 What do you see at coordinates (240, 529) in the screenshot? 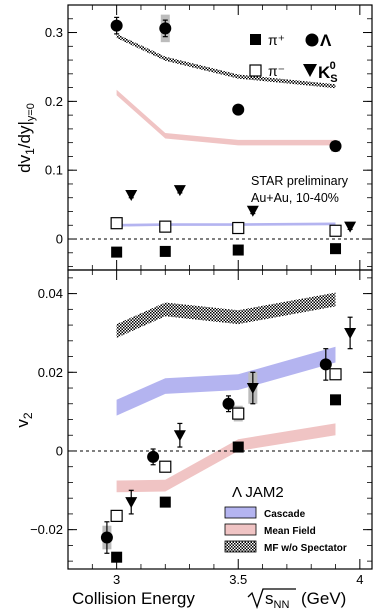
I see `legend-meanfield-swatch` at bounding box center [240, 529].